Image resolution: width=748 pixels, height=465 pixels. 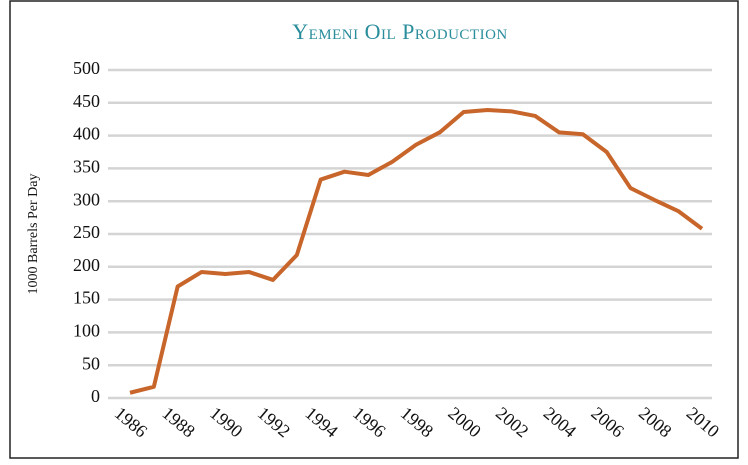 What do you see at coordinates (95, 396) in the screenshot?
I see `y-tick-label: 0` at bounding box center [95, 396].